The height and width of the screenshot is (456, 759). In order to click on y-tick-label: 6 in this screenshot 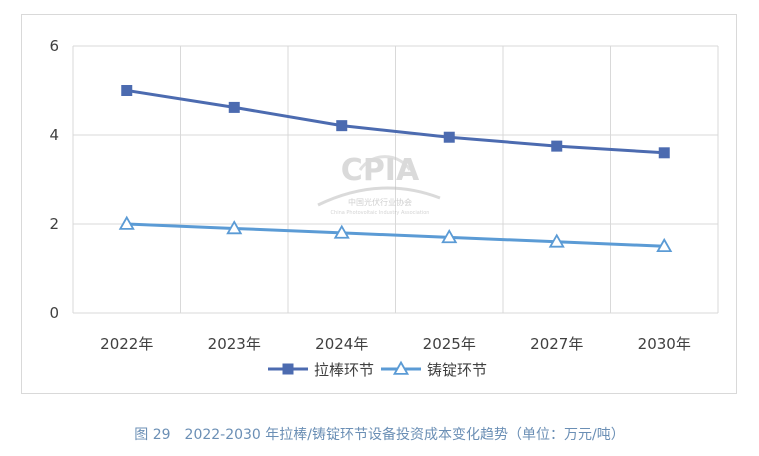, I will do `click(54, 46)`.